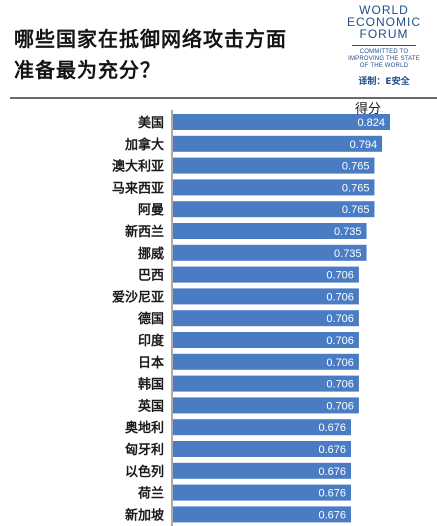  What do you see at coordinates (340, 276) in the screenshot?
I see `value-label-7: 0.706` at bounding box center [340, 276].